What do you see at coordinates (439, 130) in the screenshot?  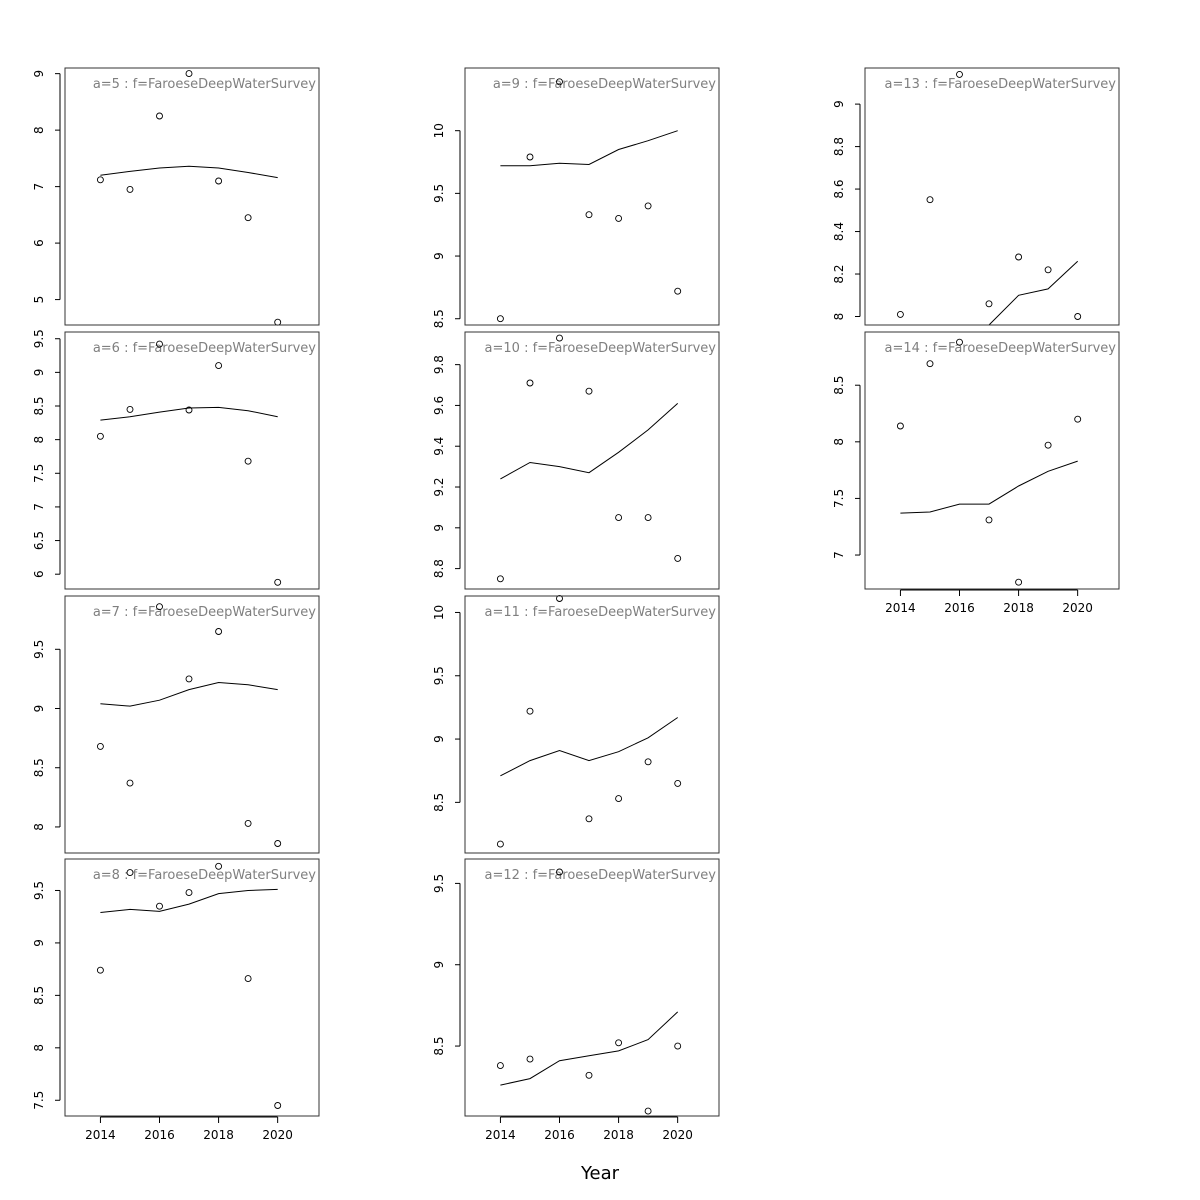 I see `y-tick-label: 10` at bounding box center [439, 130].